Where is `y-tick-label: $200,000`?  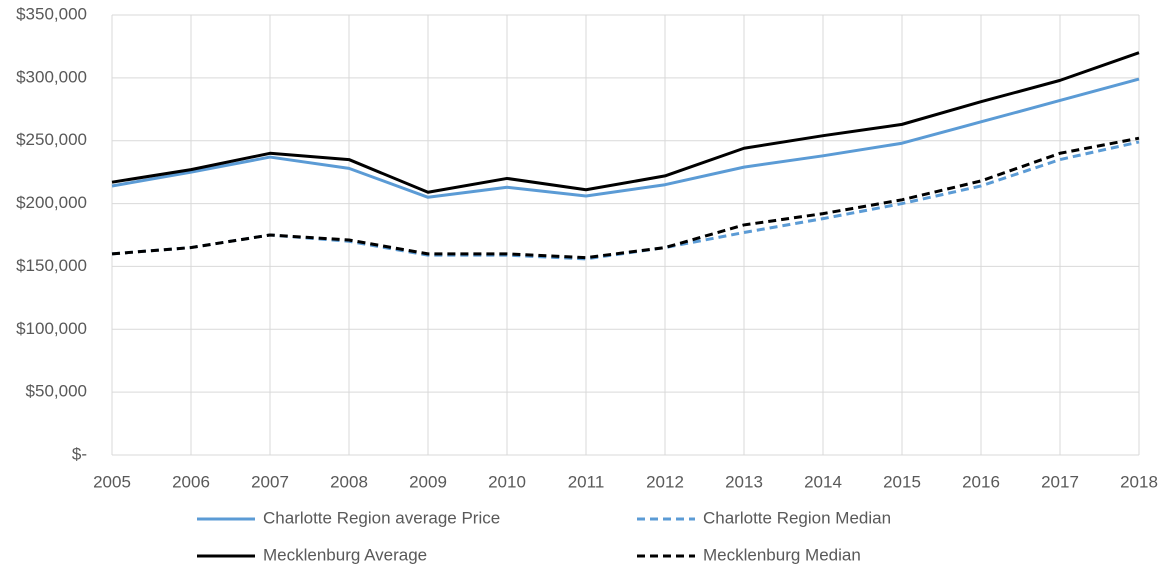
y-tick-label: $200,000 is located at coordinates (51, 202).